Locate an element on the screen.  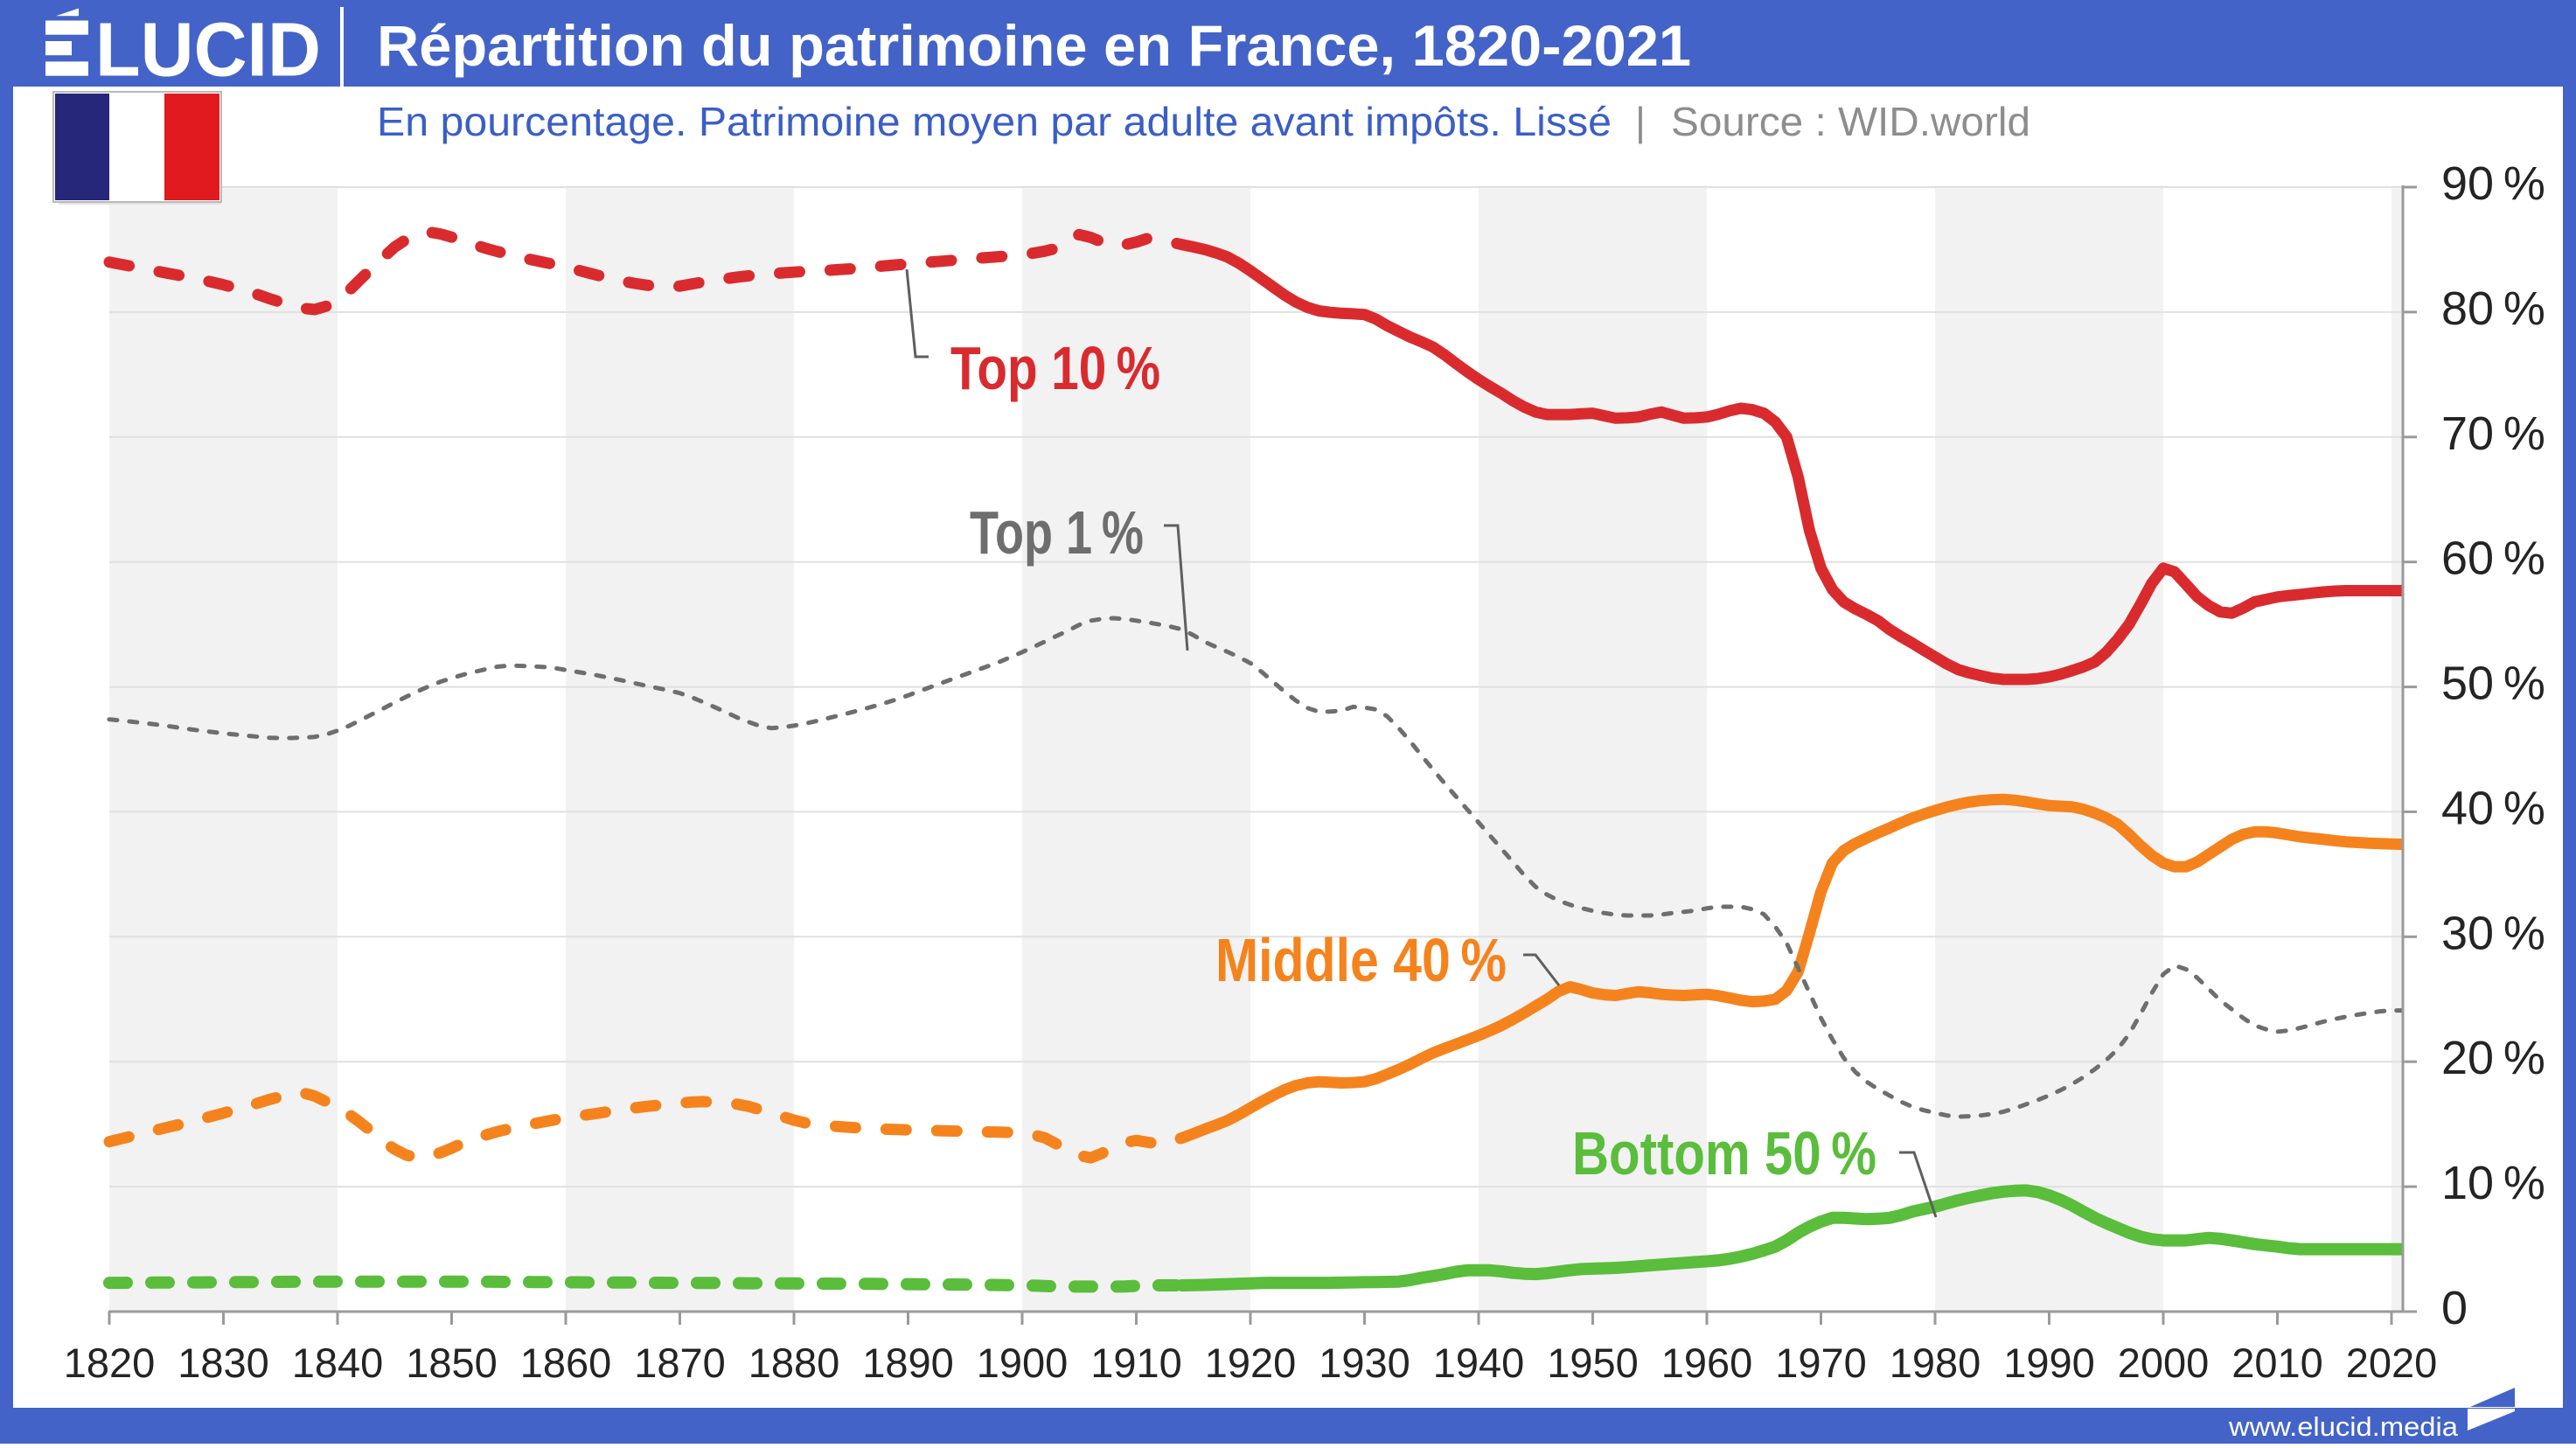
svg-text: 1850 is located at coordinates (452, 1363).